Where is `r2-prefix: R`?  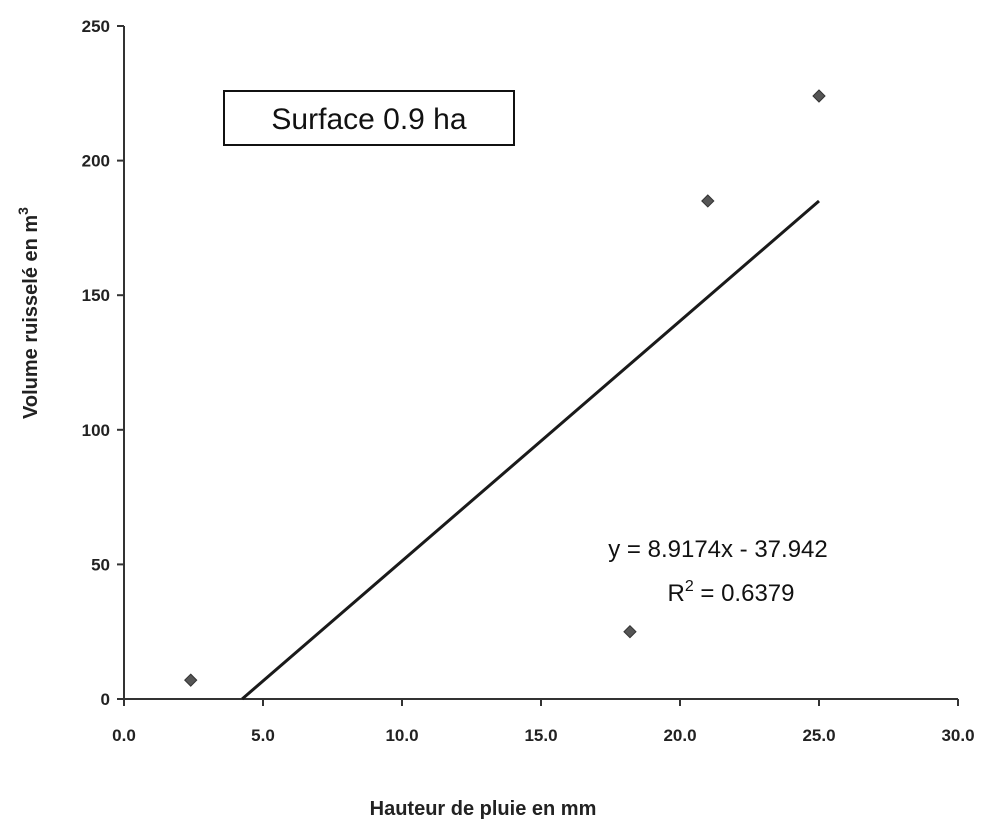
r2-prefix: R is located at coordinates (675, 593).